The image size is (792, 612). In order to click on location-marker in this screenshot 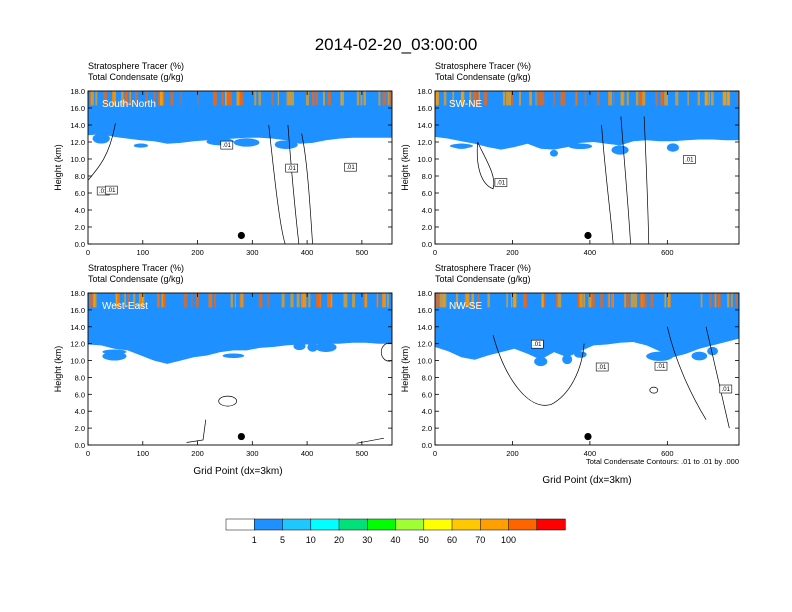, I will do `click(241, 235)`.